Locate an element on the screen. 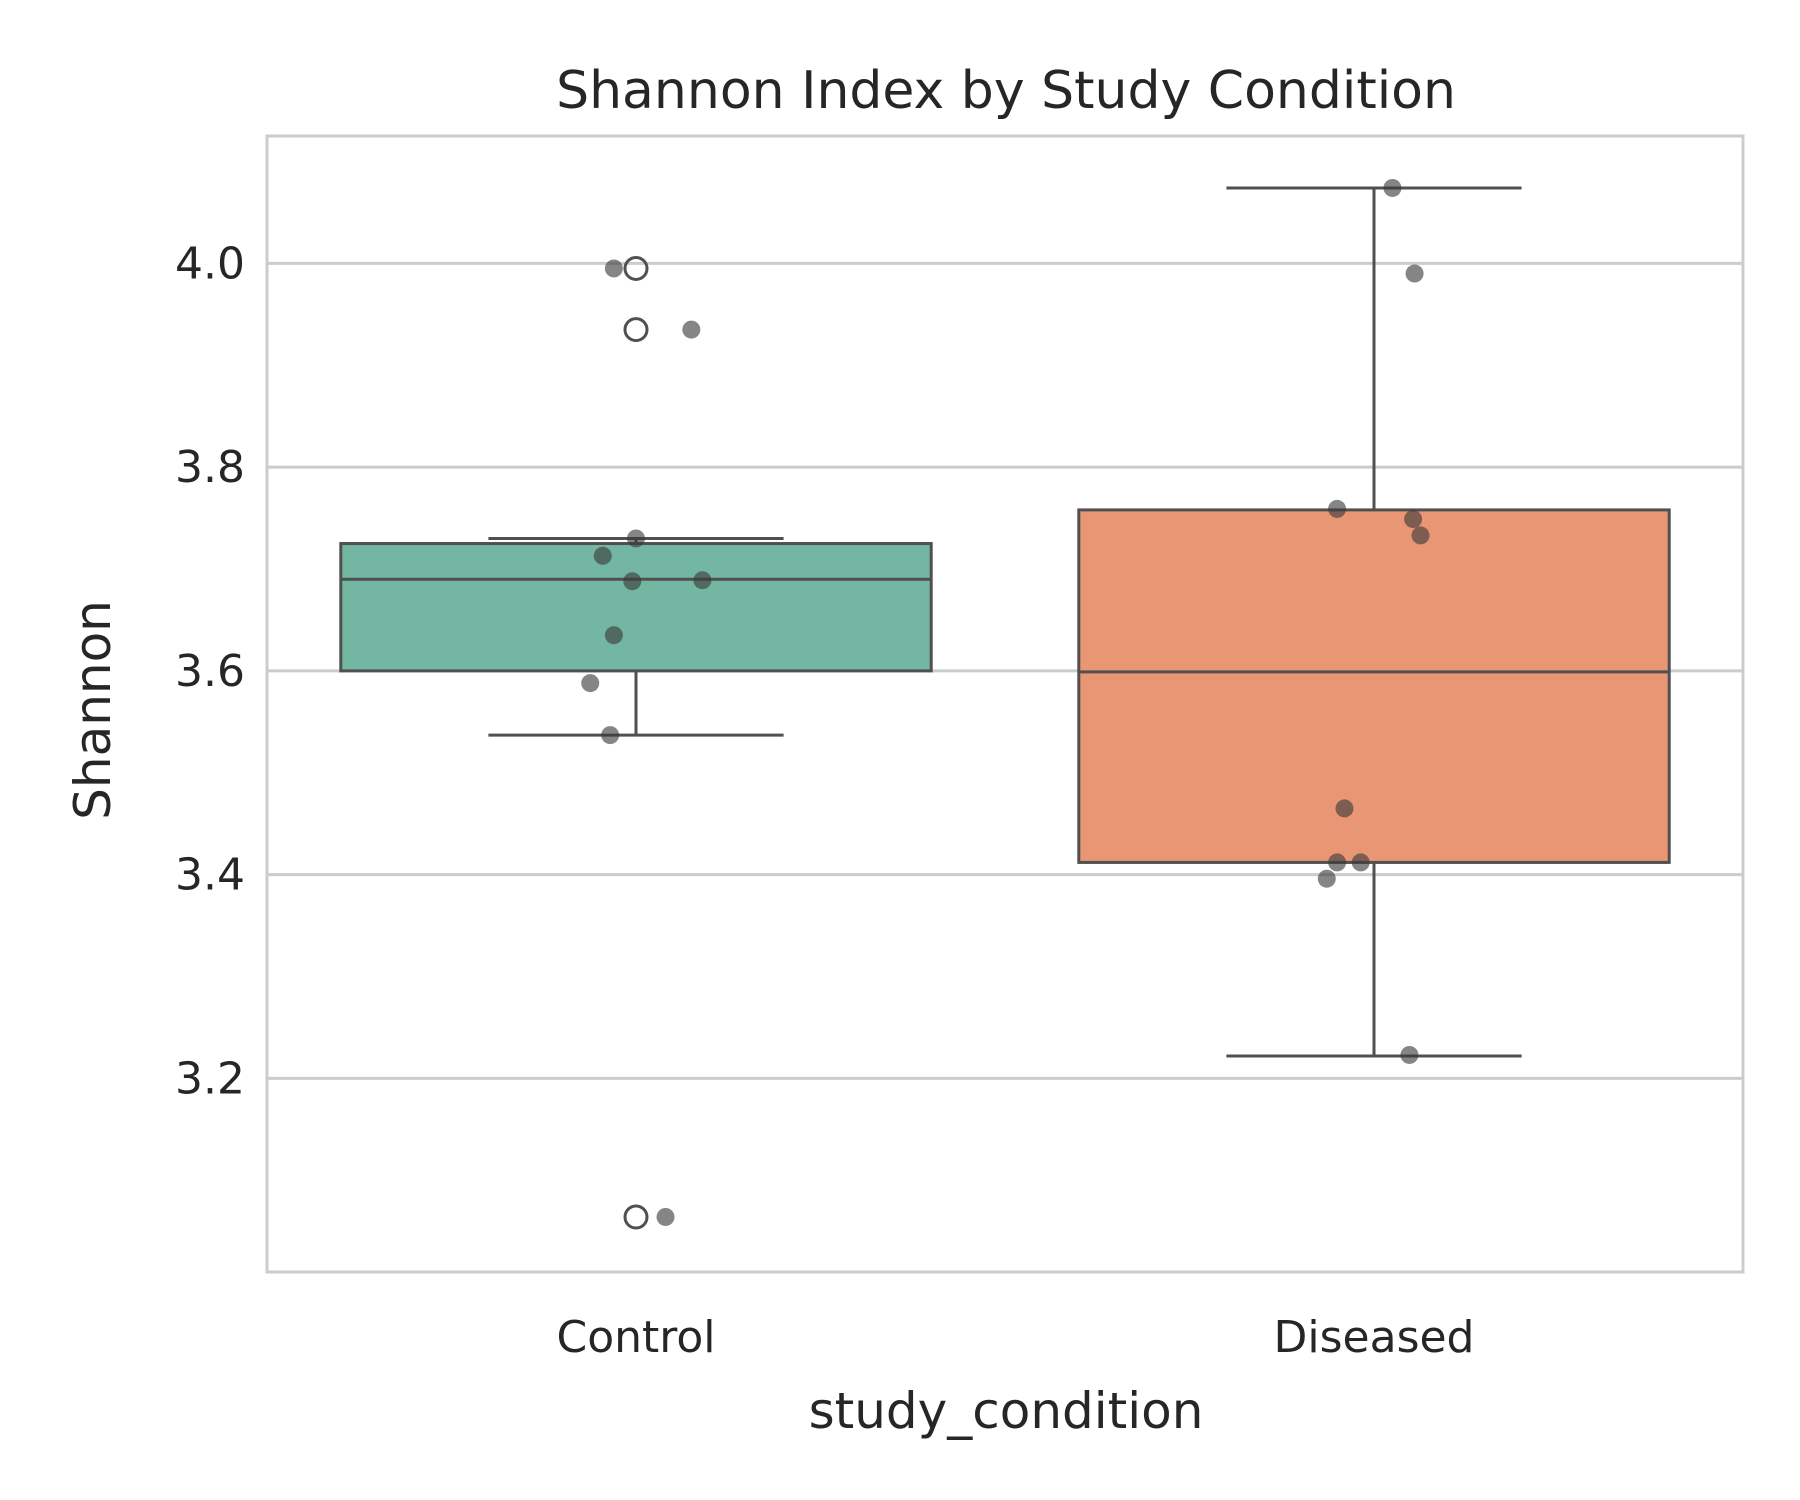 This screenshot has width=1800, height=1500. y-tick-labels: 3.2 3.4 3.6 3.8 4.0 is located at coordinates (210, 671).